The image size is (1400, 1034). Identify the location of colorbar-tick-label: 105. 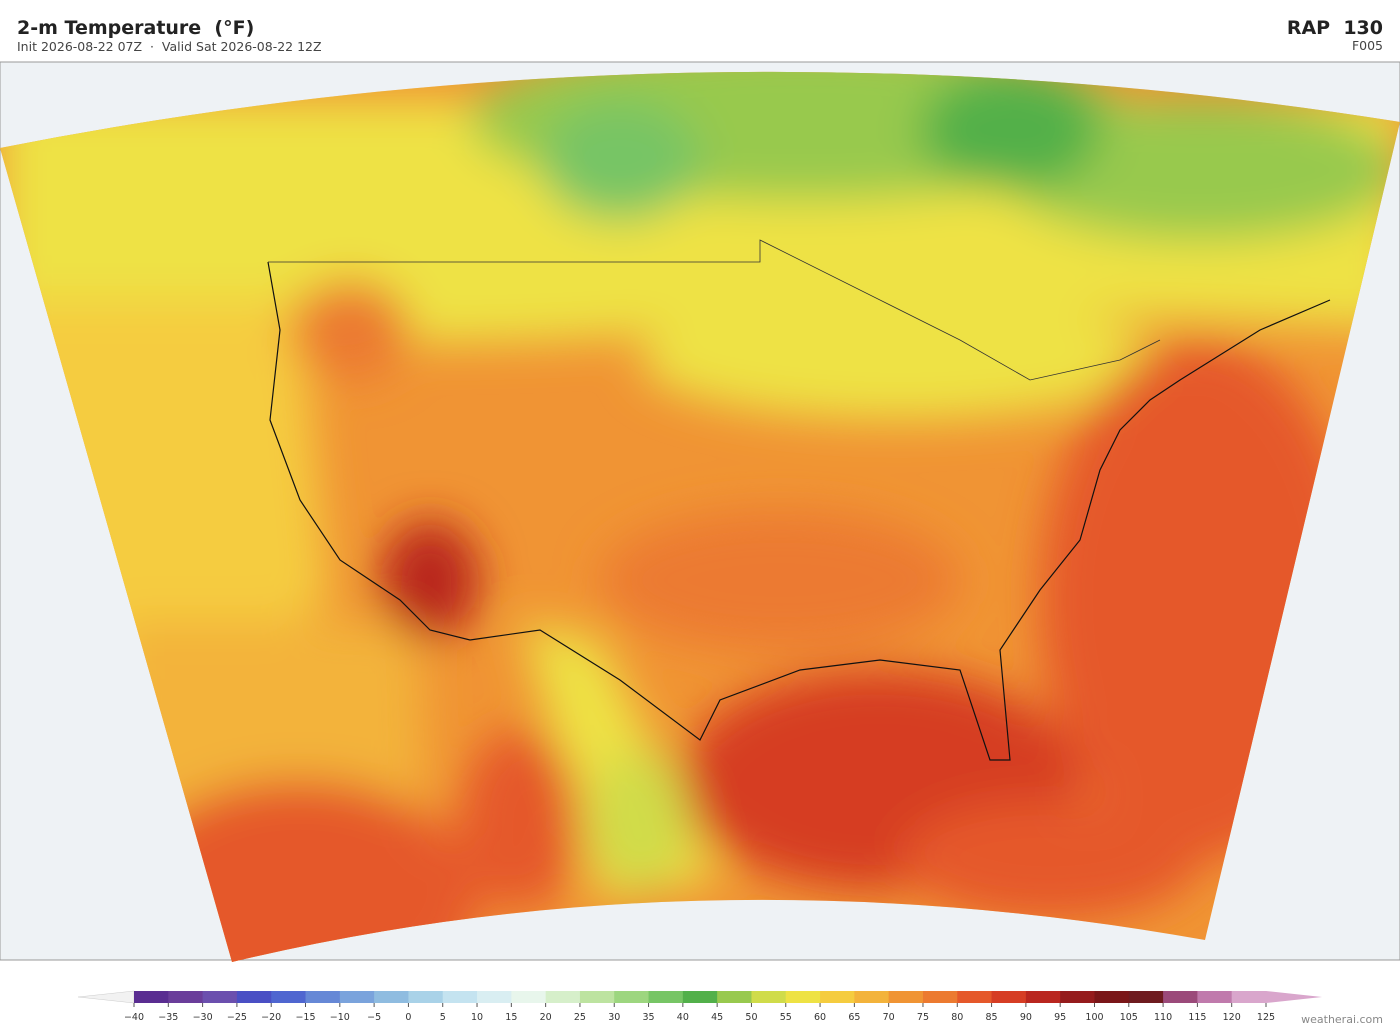
(1129, 1017).